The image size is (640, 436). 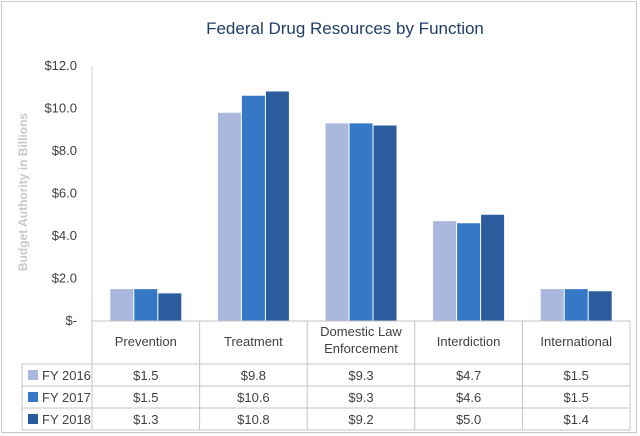 What do you see at coordinates (468, 397) in the screenshot?
I see `data-table-cell: $4.6` at bounding box center [468, 397].